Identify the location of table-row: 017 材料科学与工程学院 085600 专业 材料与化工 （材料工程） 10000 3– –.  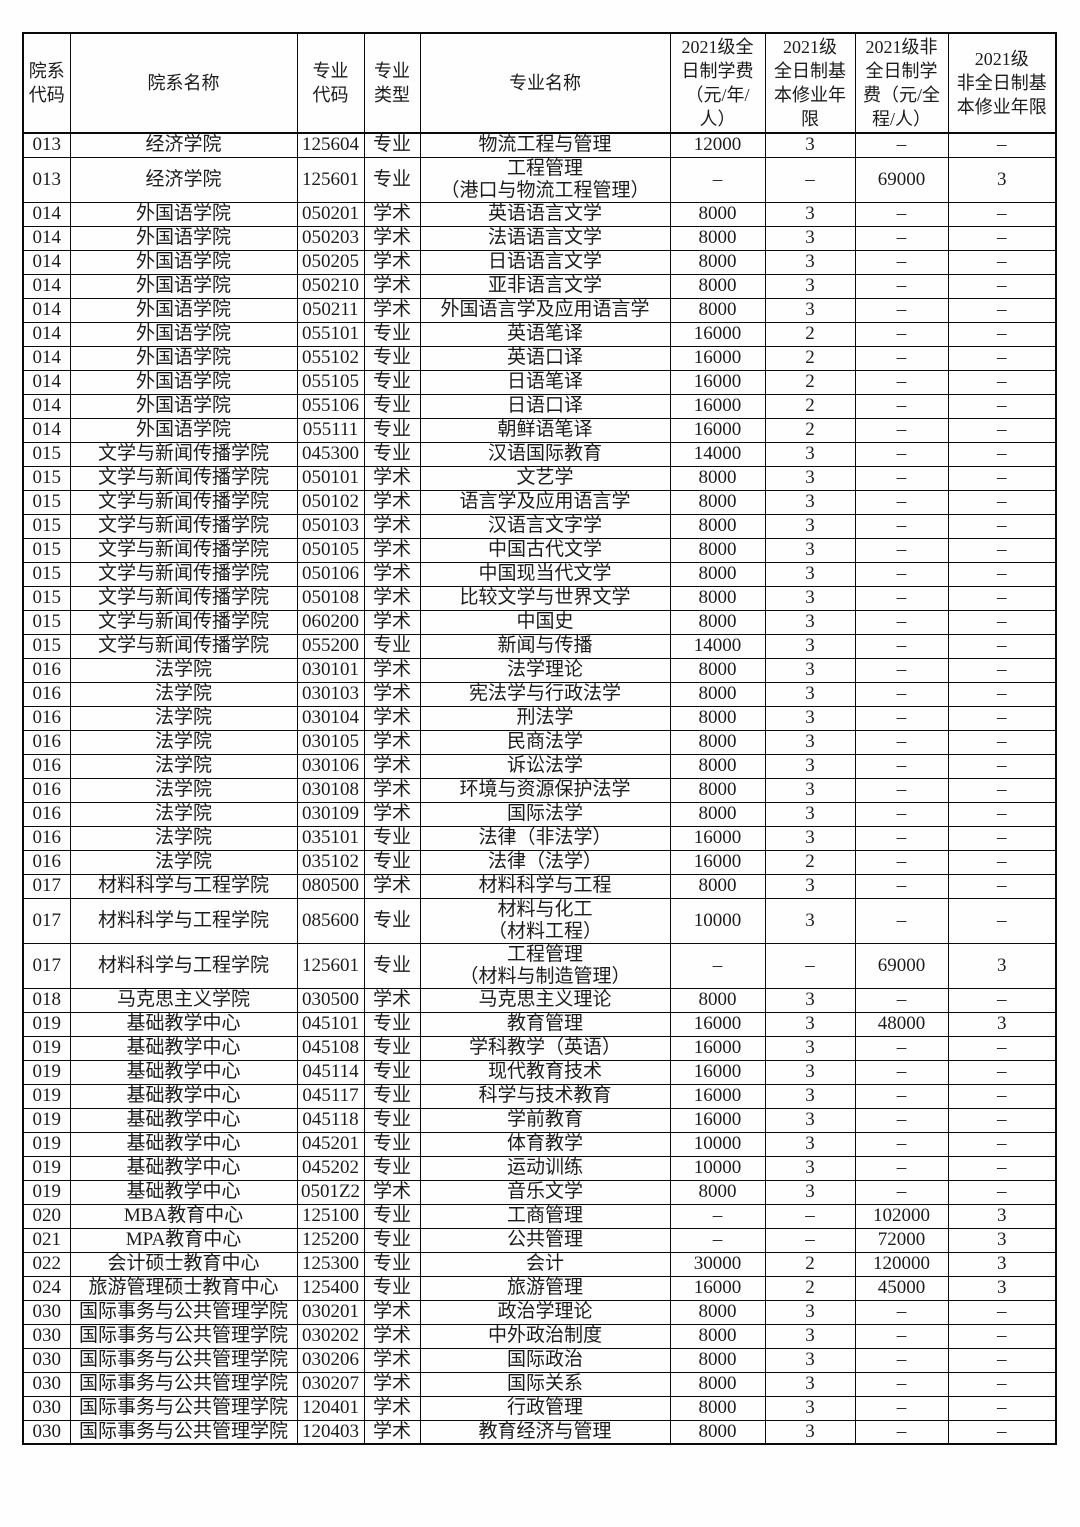
(539, 920).